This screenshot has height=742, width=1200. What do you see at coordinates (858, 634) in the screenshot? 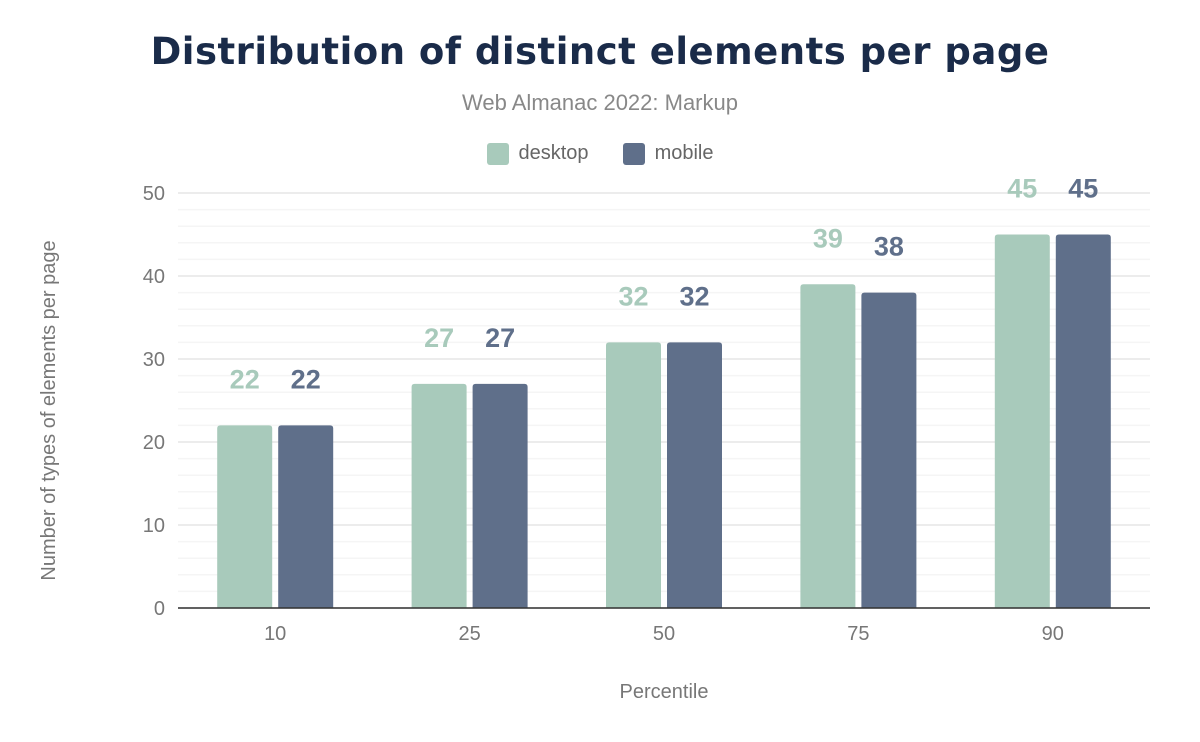
I see `x-tick-label: 75` at bounding box center [858, 634].